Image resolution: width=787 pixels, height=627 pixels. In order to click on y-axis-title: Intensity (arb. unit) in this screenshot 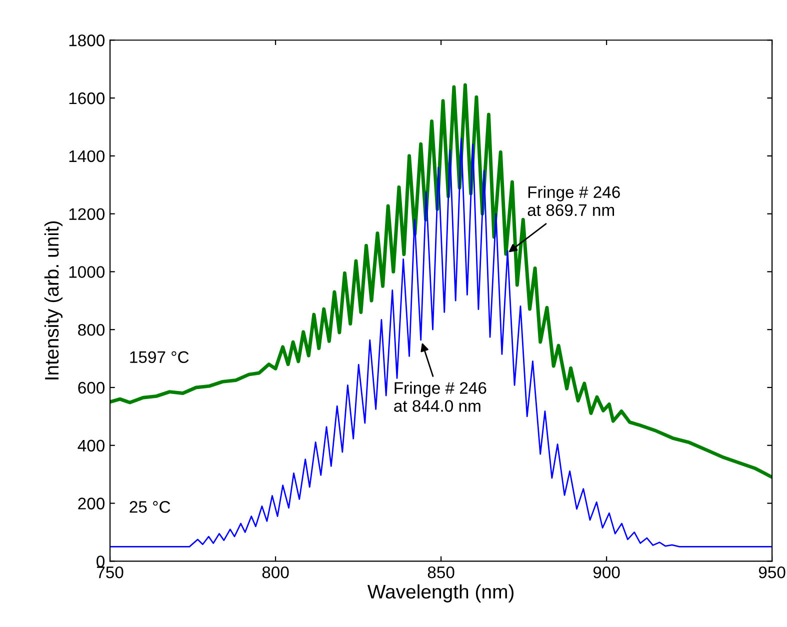, I will do `click(53, 300)`.